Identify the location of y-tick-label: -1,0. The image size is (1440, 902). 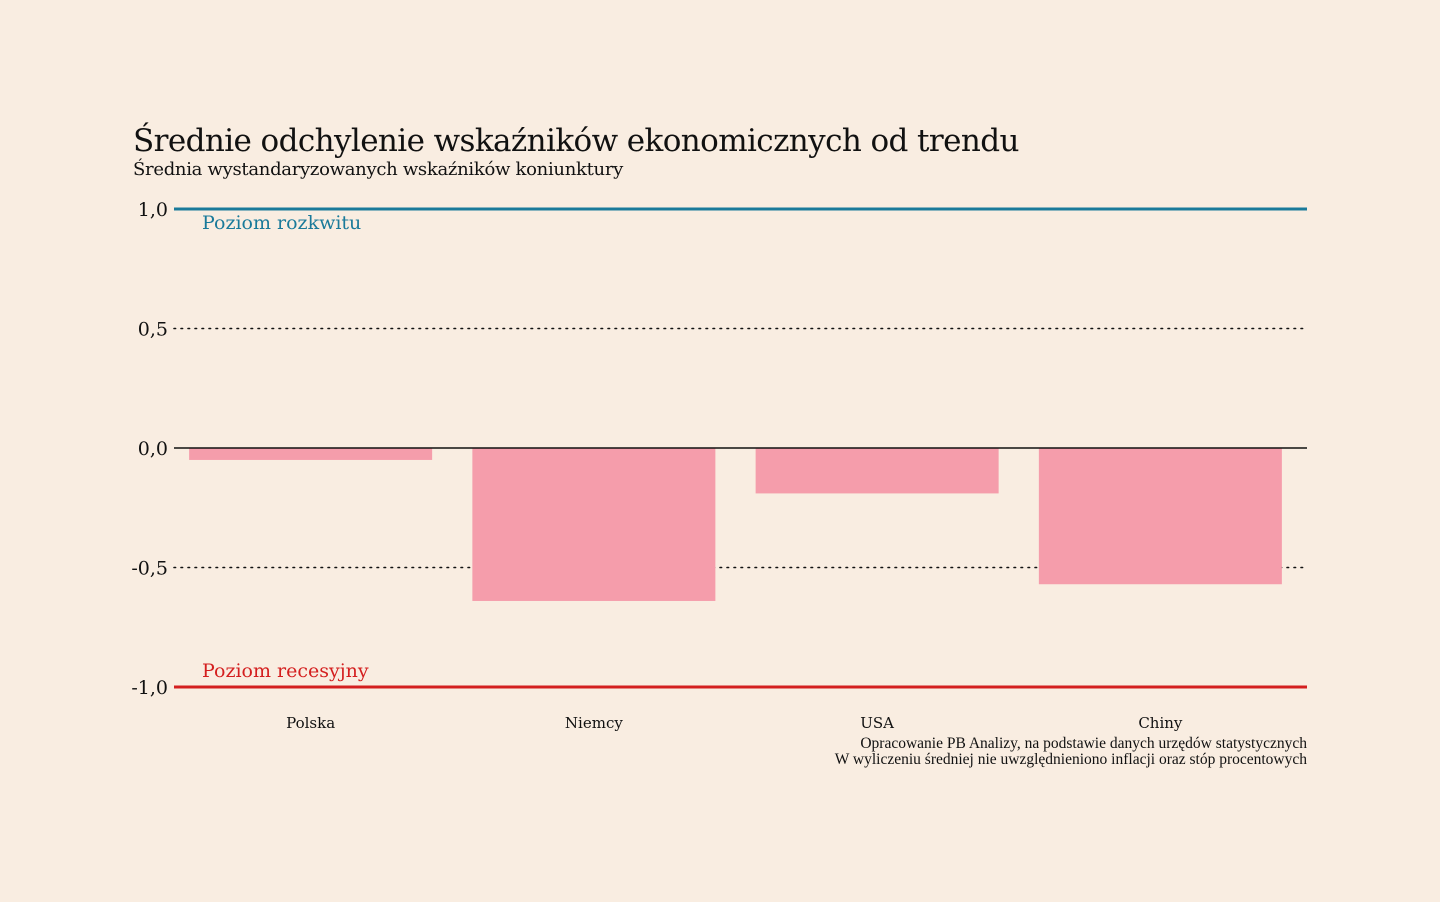
(149, 688).